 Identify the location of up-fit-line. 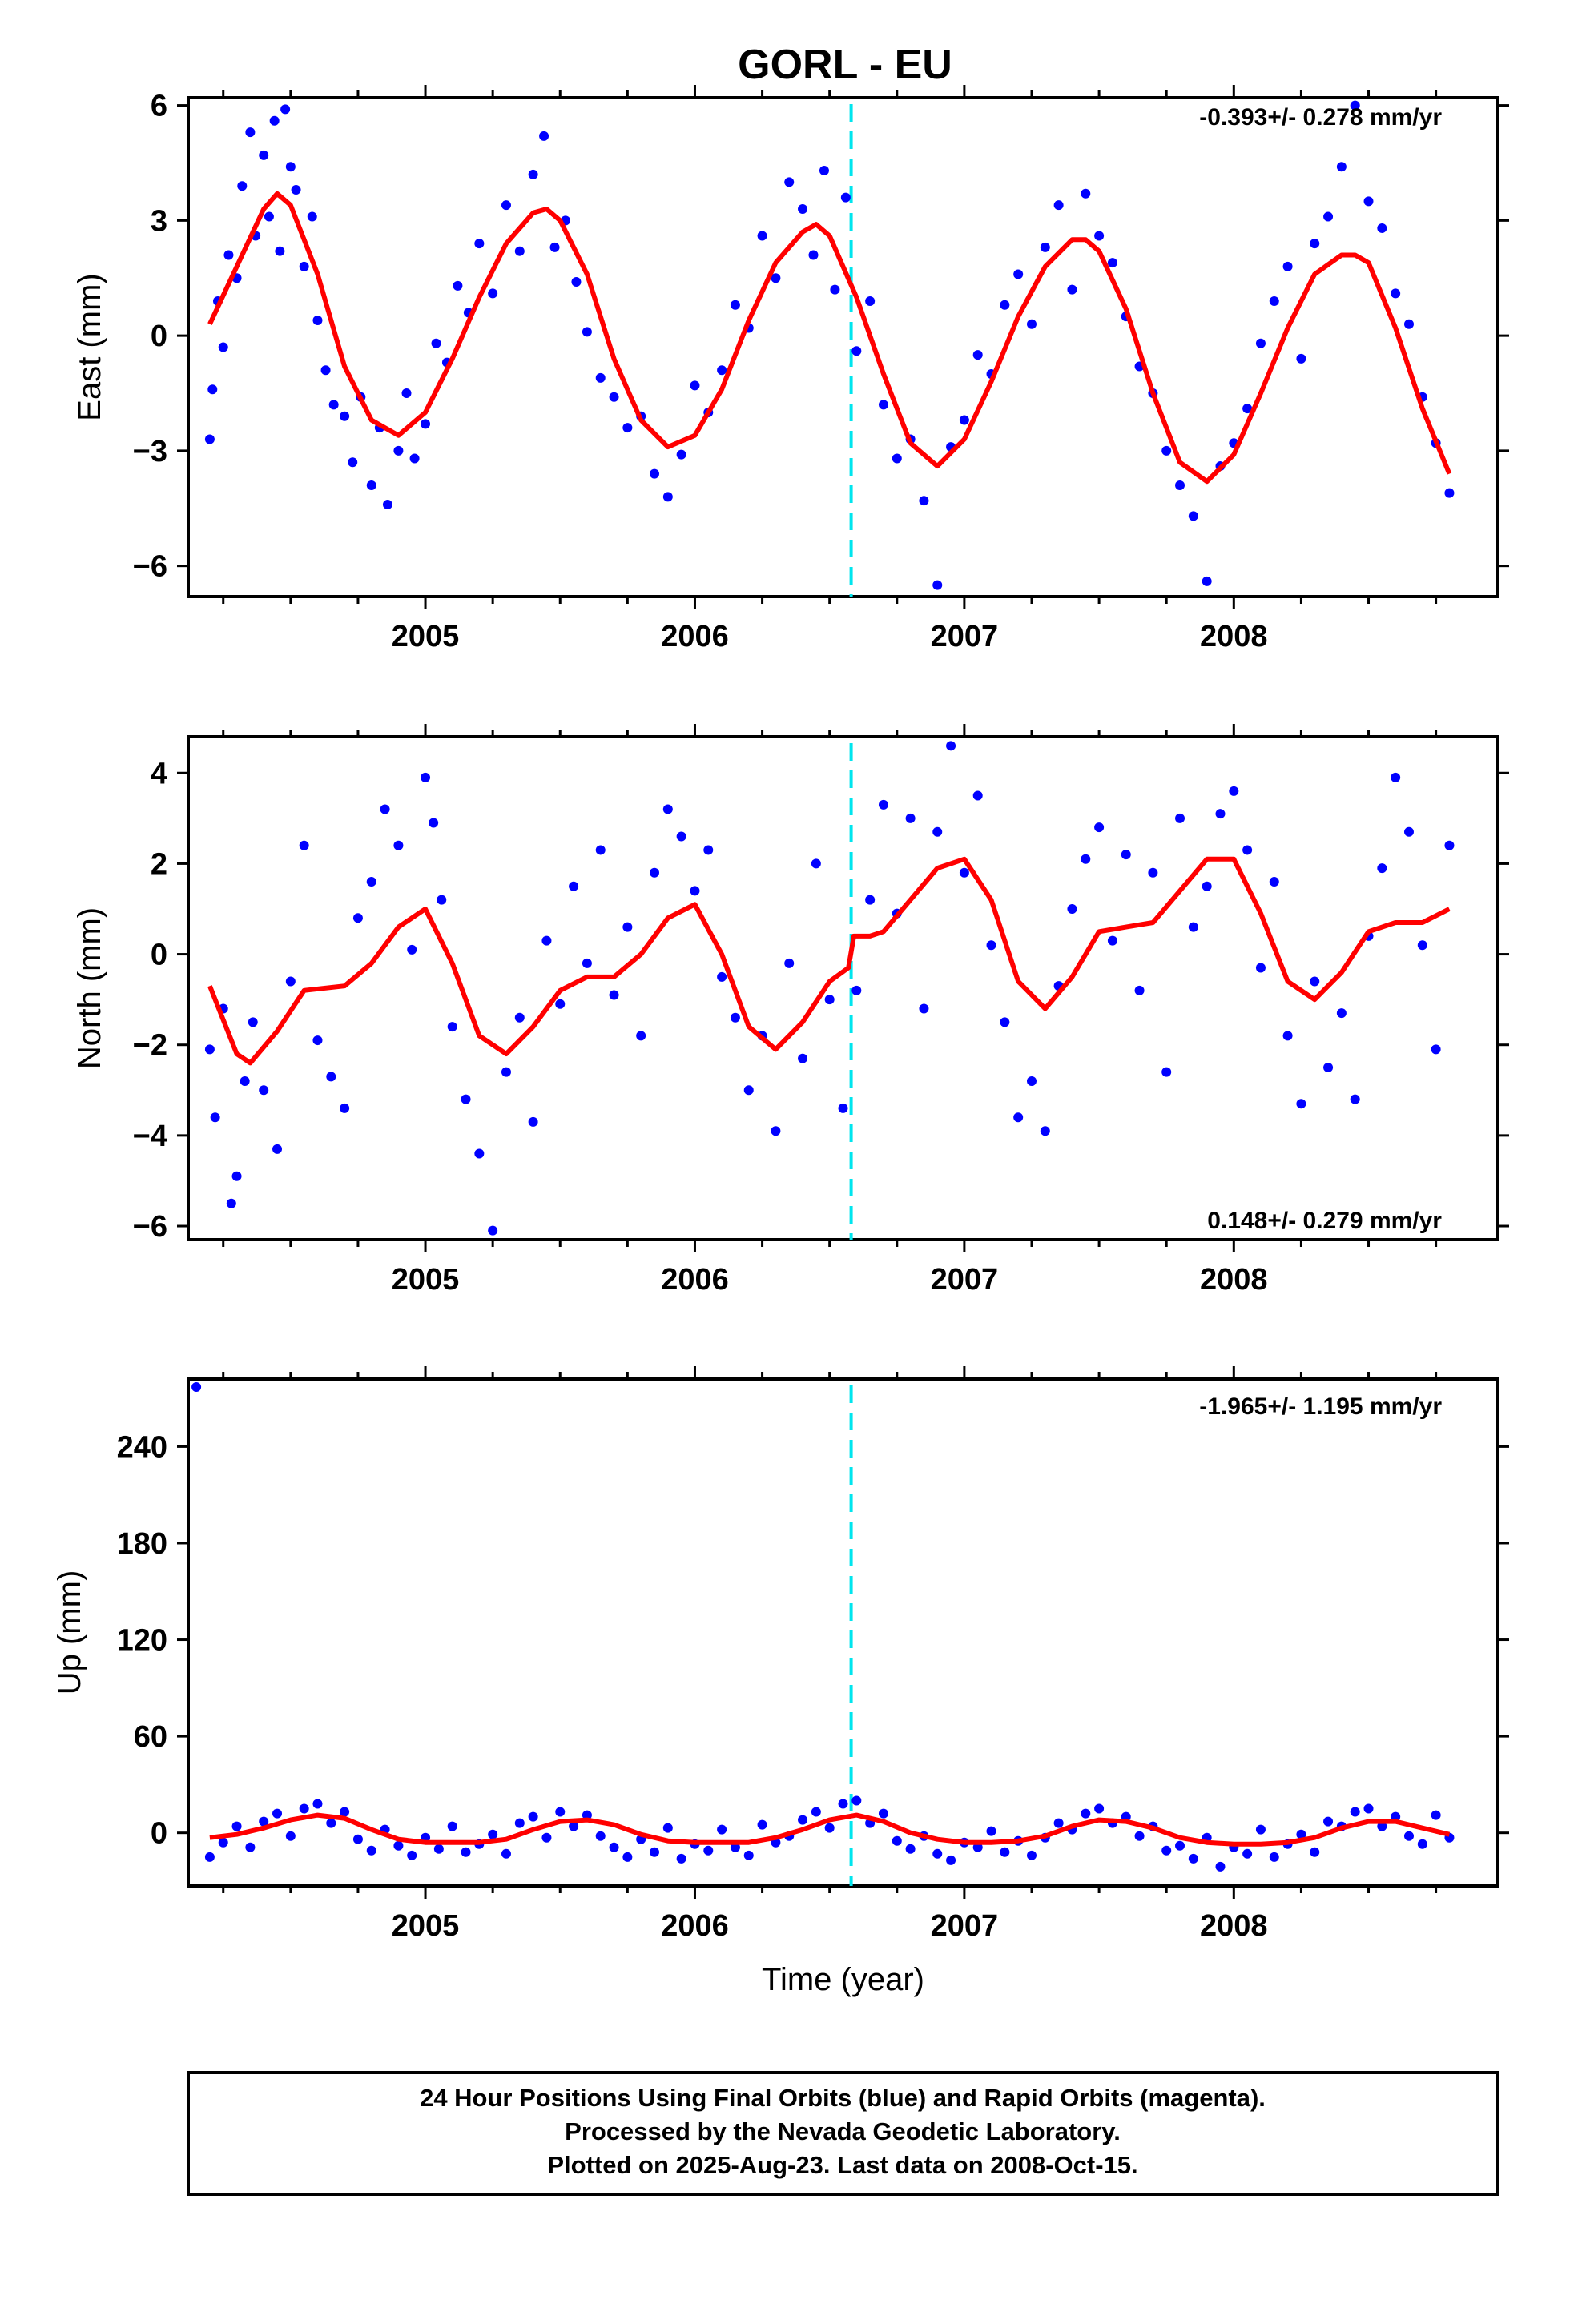
(830, 1830).